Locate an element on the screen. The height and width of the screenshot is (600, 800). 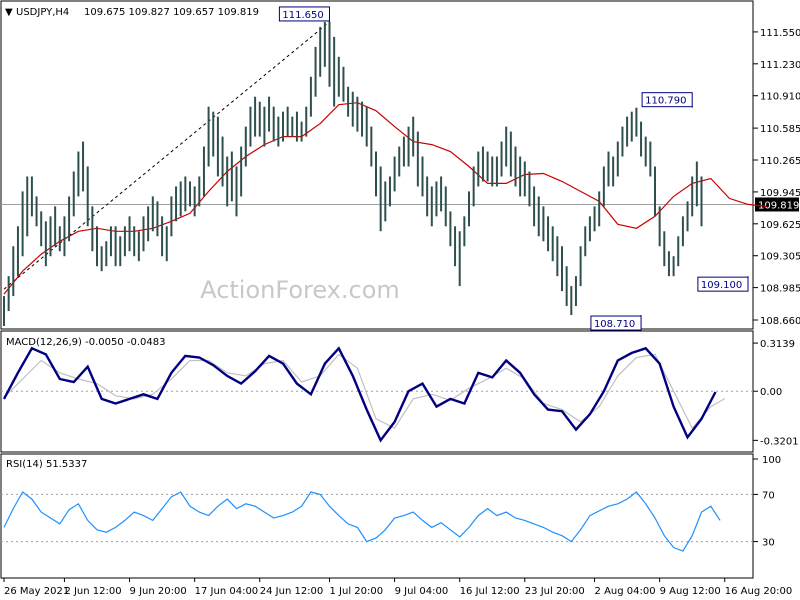
watermark: ActionForex.com is located at coordinates (300, 290).